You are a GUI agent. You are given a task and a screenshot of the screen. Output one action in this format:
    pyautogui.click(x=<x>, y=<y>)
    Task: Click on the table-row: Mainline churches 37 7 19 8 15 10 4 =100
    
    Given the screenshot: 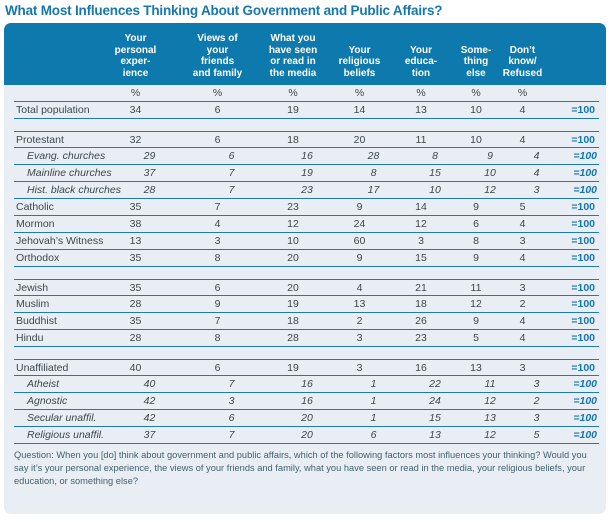 What is the action you would take?
    pyautogui.click(x=305, y=173)
    